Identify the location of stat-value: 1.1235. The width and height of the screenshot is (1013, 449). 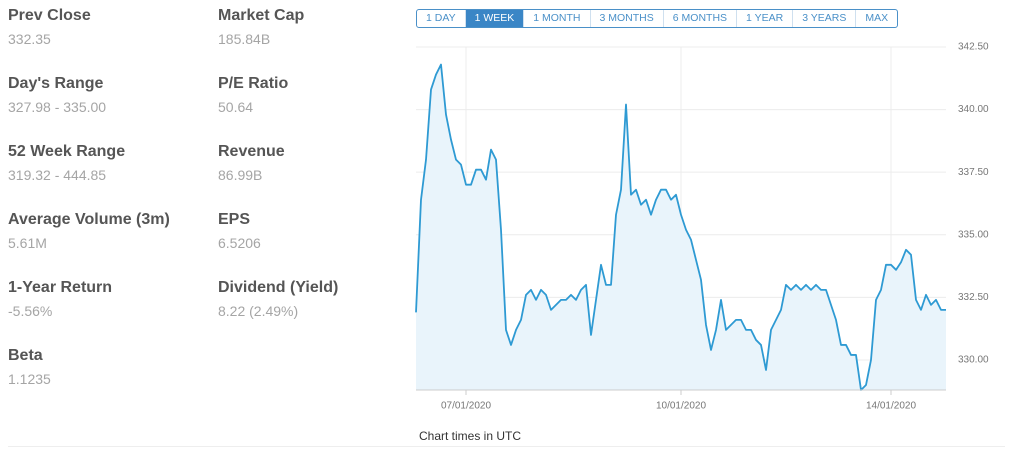
(29, 379).